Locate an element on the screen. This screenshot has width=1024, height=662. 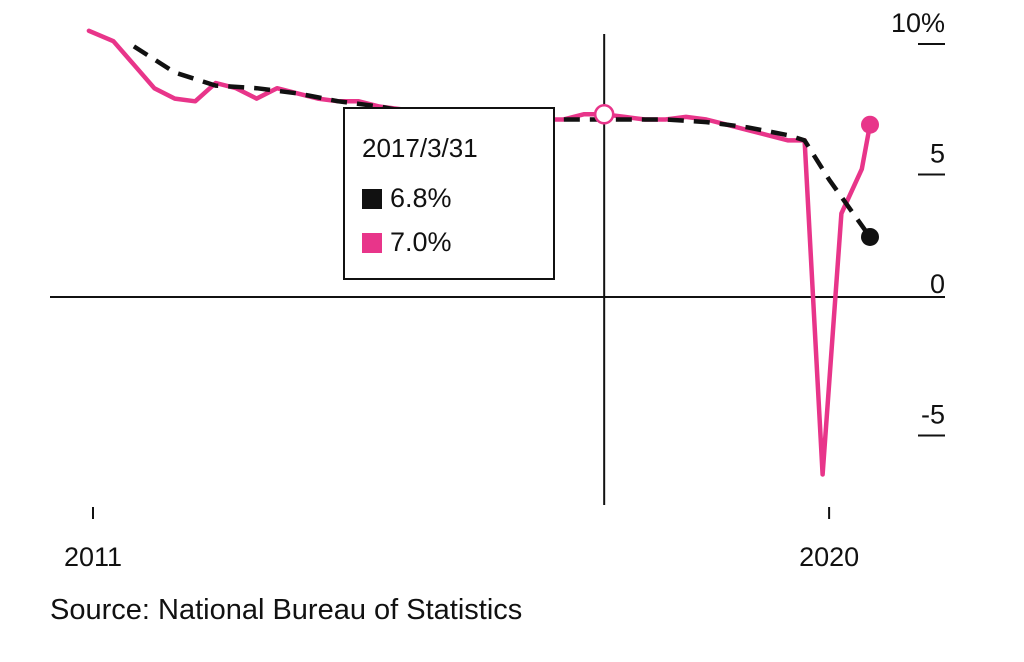
end-point-black is located at coordinates (870, 236).